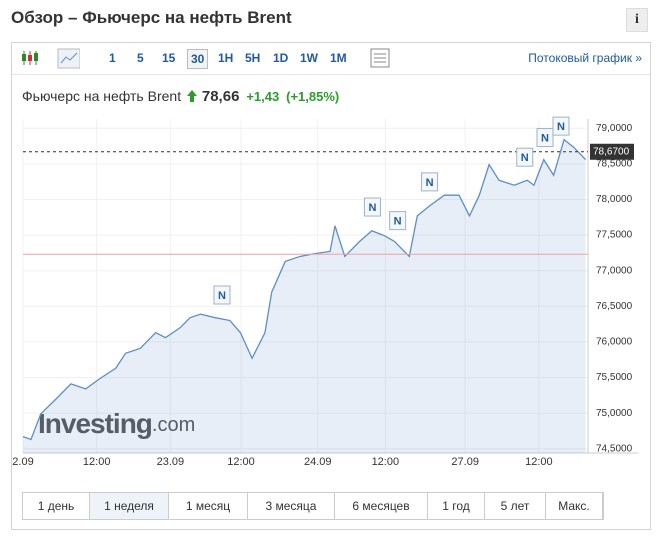  I want to click on interval-button: 1, so click(112, 58).